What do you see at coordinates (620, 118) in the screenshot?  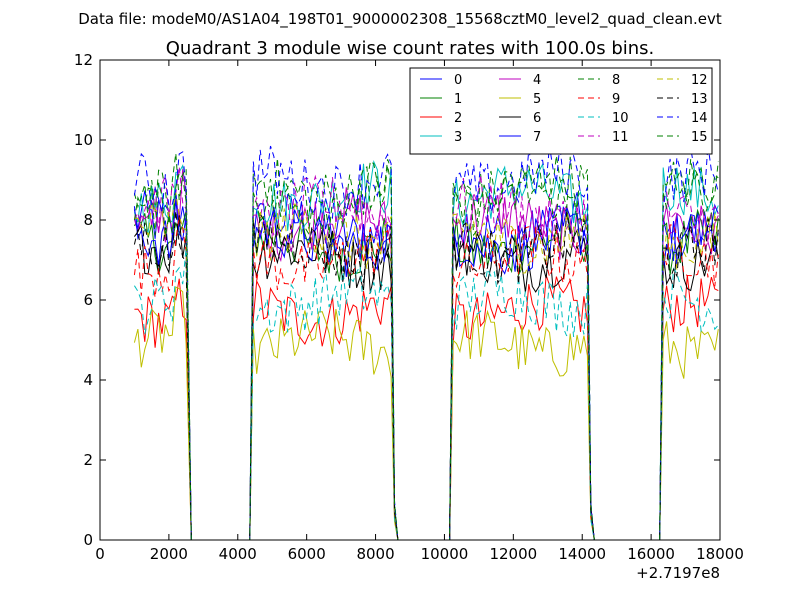 I see `legend-label-10: 10` at bounding box center [620, 118].